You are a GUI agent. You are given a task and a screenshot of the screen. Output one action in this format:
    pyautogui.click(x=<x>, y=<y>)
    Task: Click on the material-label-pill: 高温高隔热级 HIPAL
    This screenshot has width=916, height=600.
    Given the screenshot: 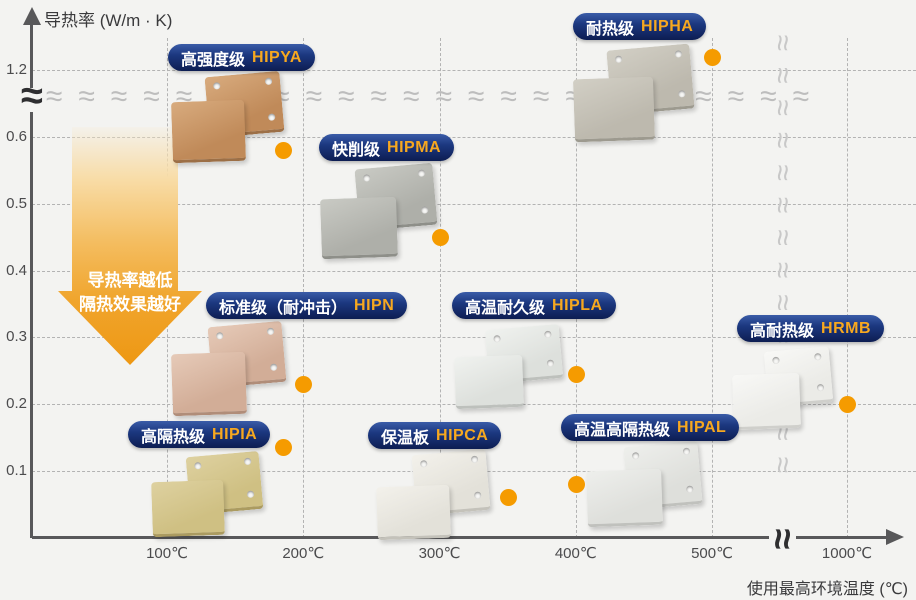 What is the action you would take?
    pyautogui.click(x=650, y=427)
    